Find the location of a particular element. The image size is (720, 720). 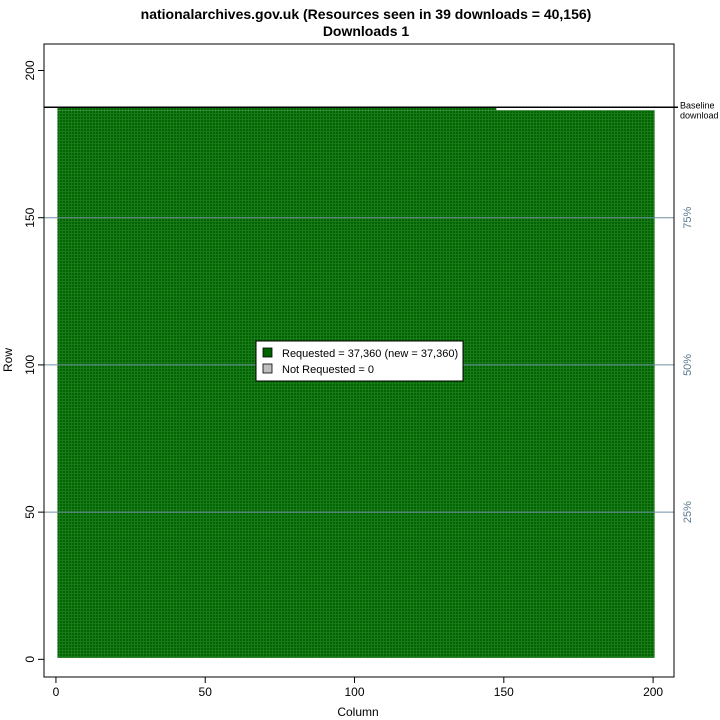

y-tick-label-50: 50 is located at coordinates (30, 512).